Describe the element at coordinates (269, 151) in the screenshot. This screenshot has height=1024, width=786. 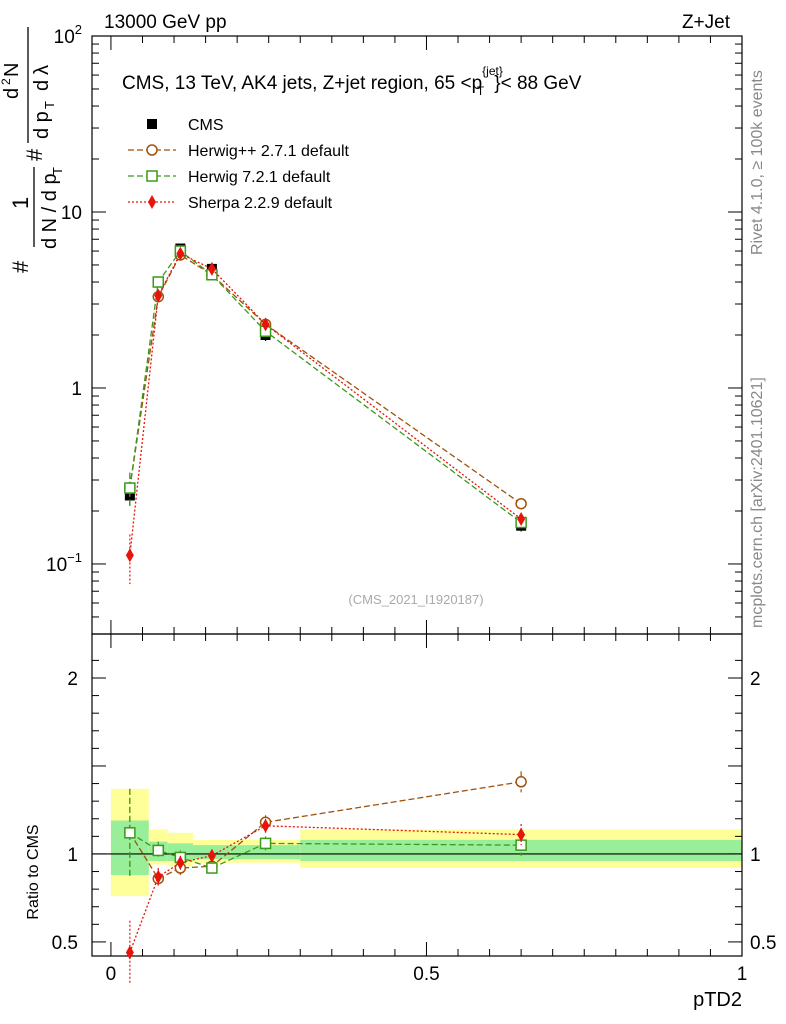
I see `legend-label: Herwig++ 2.7.1 default` at that location.